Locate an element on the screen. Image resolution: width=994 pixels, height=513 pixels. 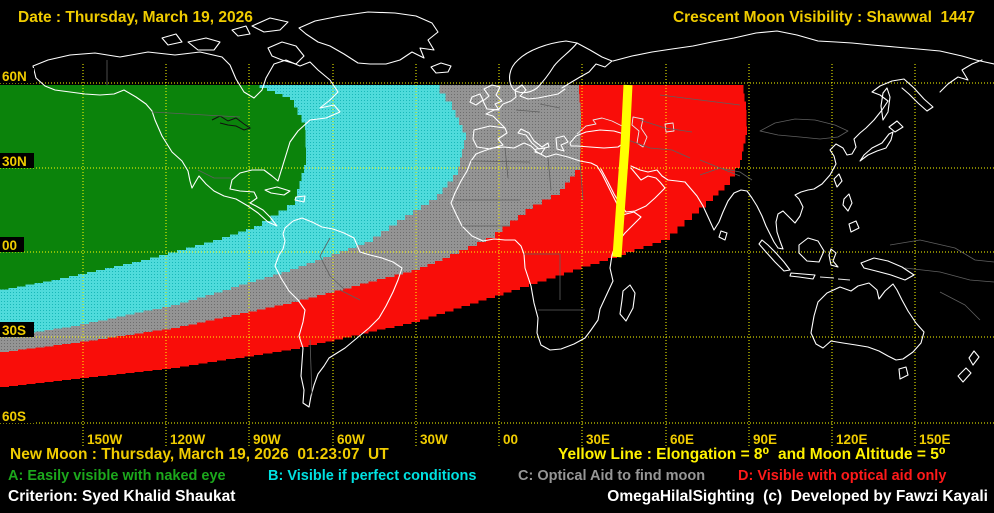
border-us-canada is located at coordinates (196, 114).